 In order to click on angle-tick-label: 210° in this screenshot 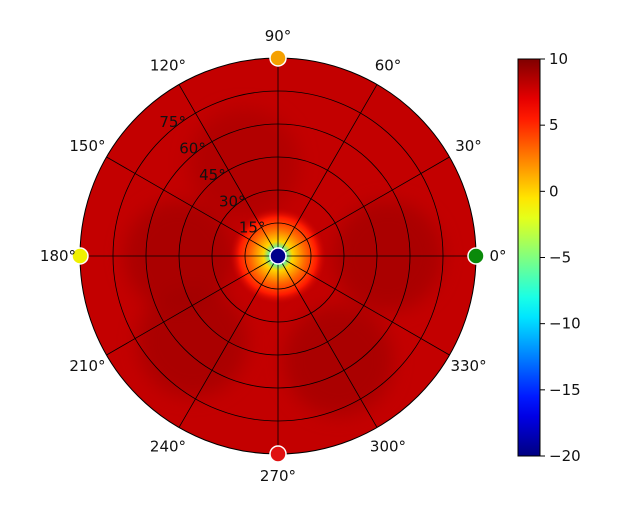, I will do `click(87, 366)`.